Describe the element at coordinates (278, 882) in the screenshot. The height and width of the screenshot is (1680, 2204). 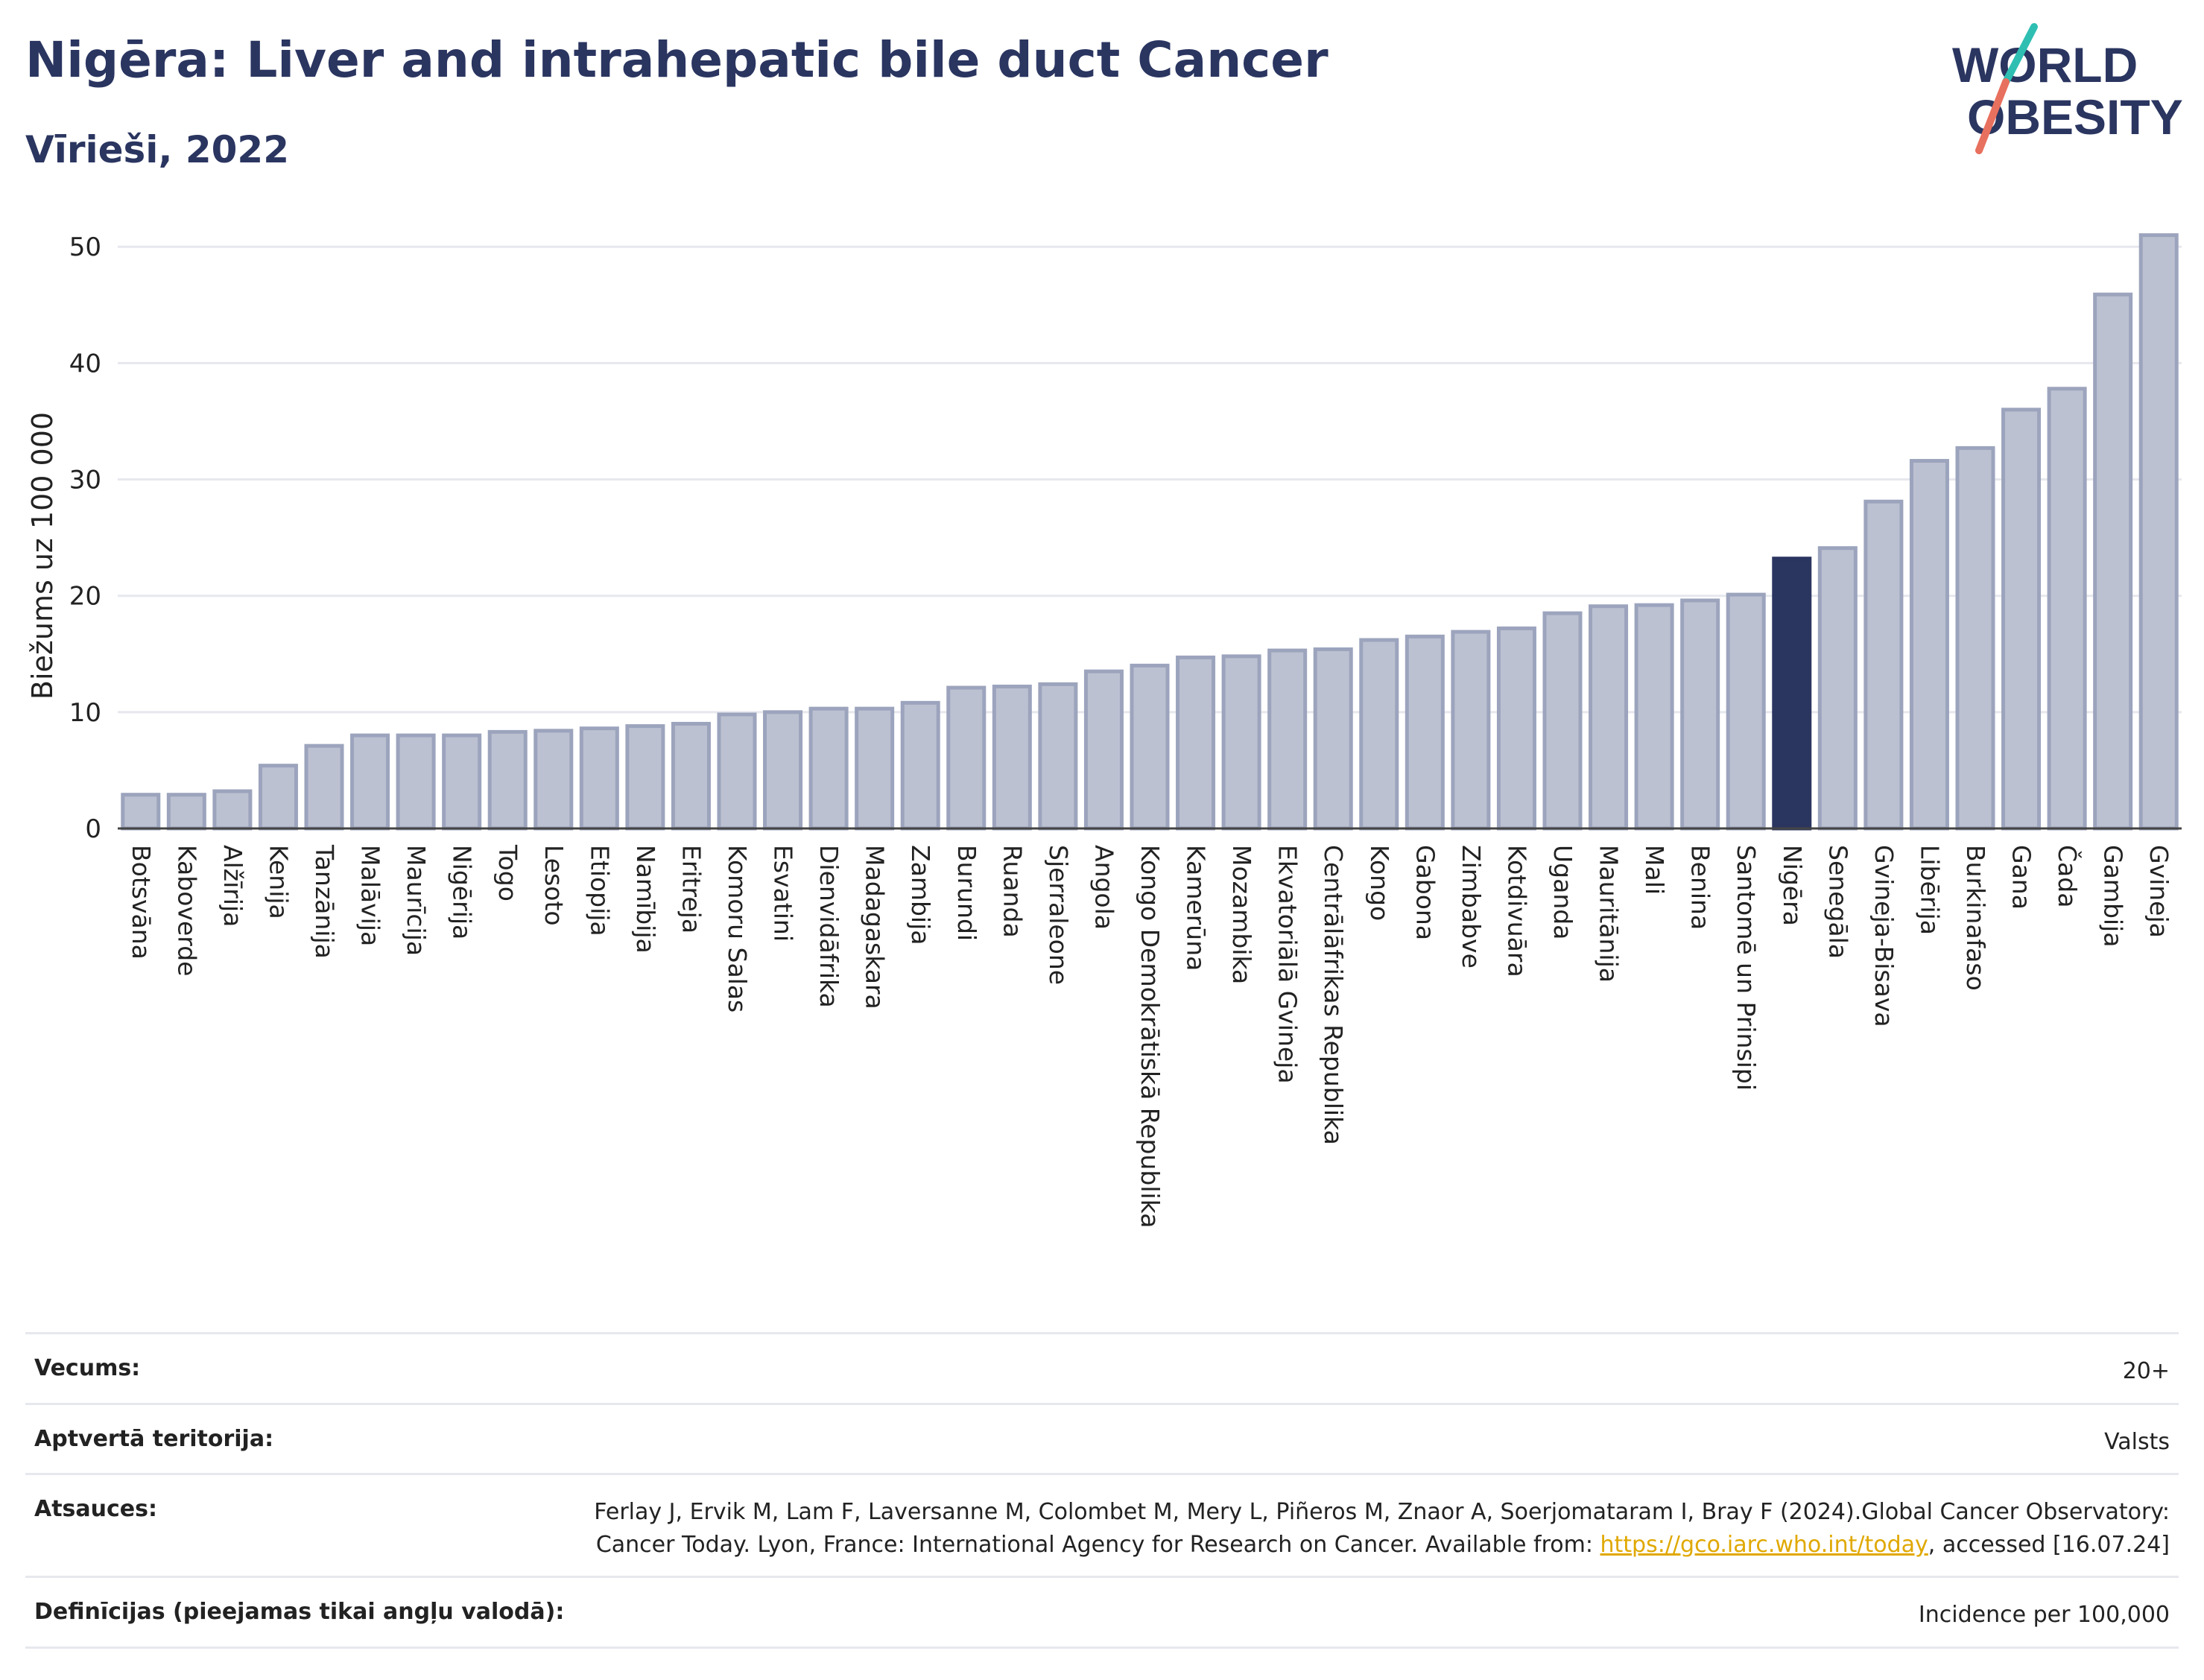
I see `x-tick-label: Kenija` at that location.